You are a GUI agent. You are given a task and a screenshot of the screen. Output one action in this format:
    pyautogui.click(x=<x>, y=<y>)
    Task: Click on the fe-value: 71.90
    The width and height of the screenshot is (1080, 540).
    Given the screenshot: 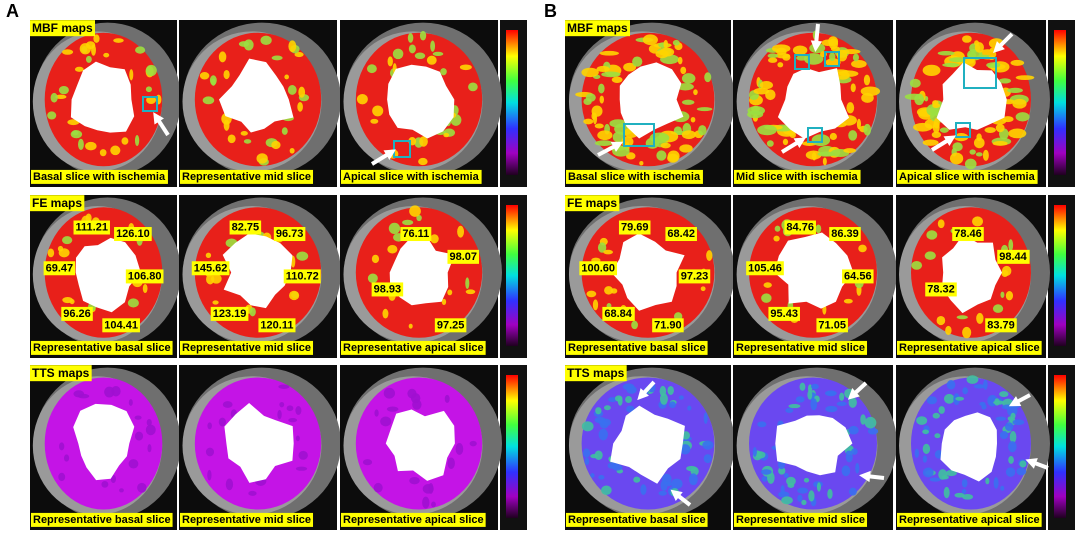 What is the action you would take?
    pyautogui.click(x=668, y=325)
    